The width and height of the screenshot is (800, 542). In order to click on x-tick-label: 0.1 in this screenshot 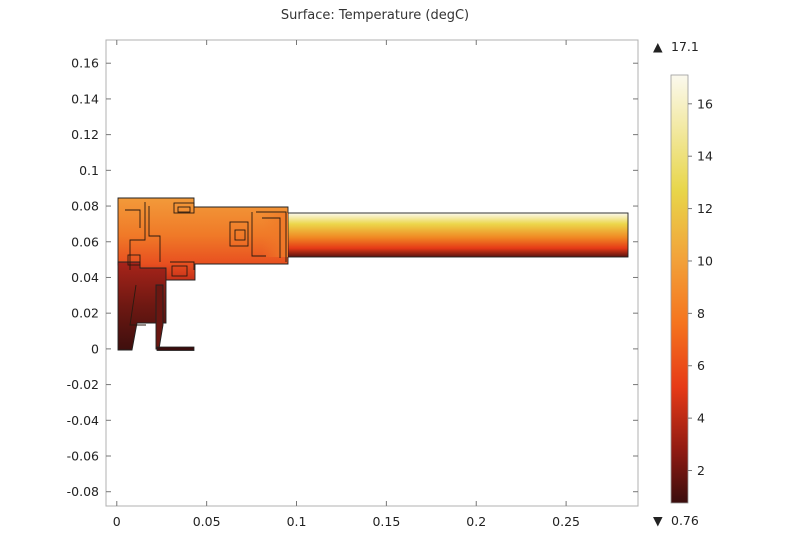, I will do `click(297, 521)`.